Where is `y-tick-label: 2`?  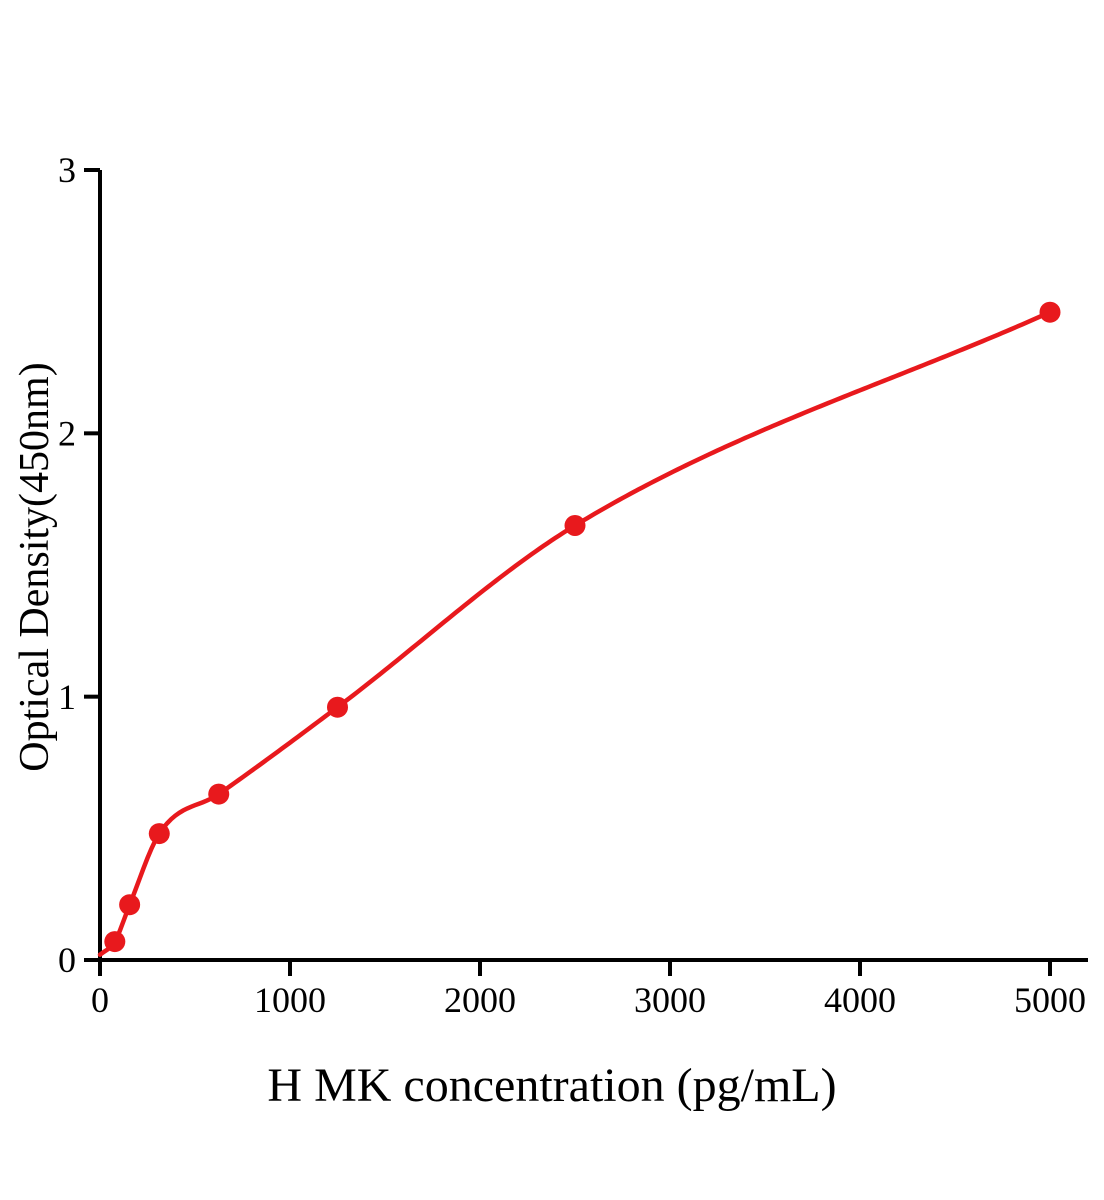 y-tick-label: 2 is located at coordinates (67, 434).